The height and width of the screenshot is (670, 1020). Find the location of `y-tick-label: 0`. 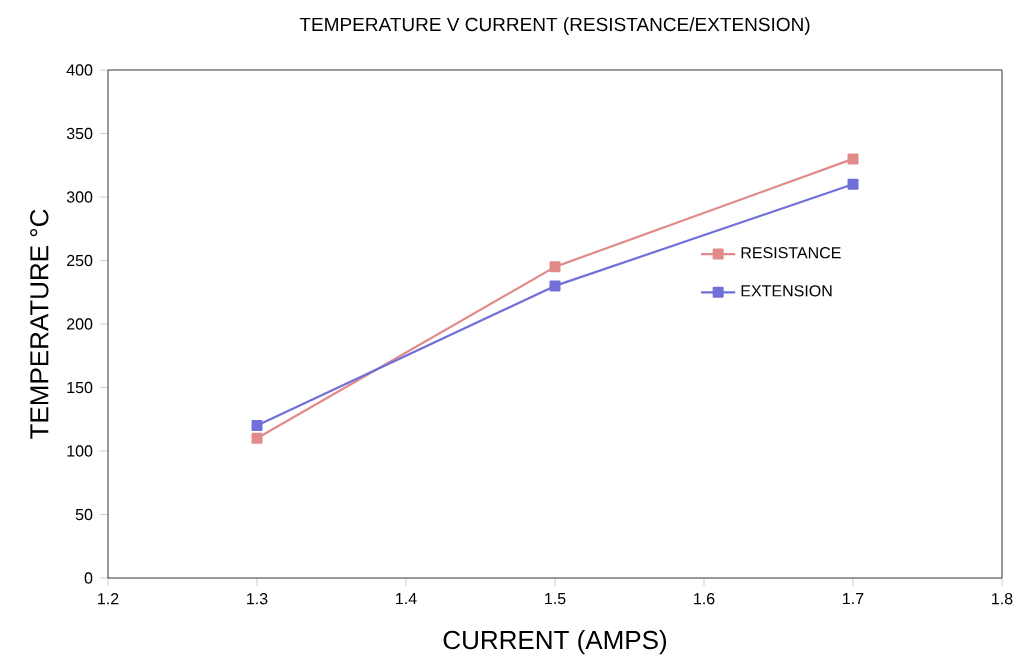

y-tick-label: 0 is located at coordinates (88, 578).